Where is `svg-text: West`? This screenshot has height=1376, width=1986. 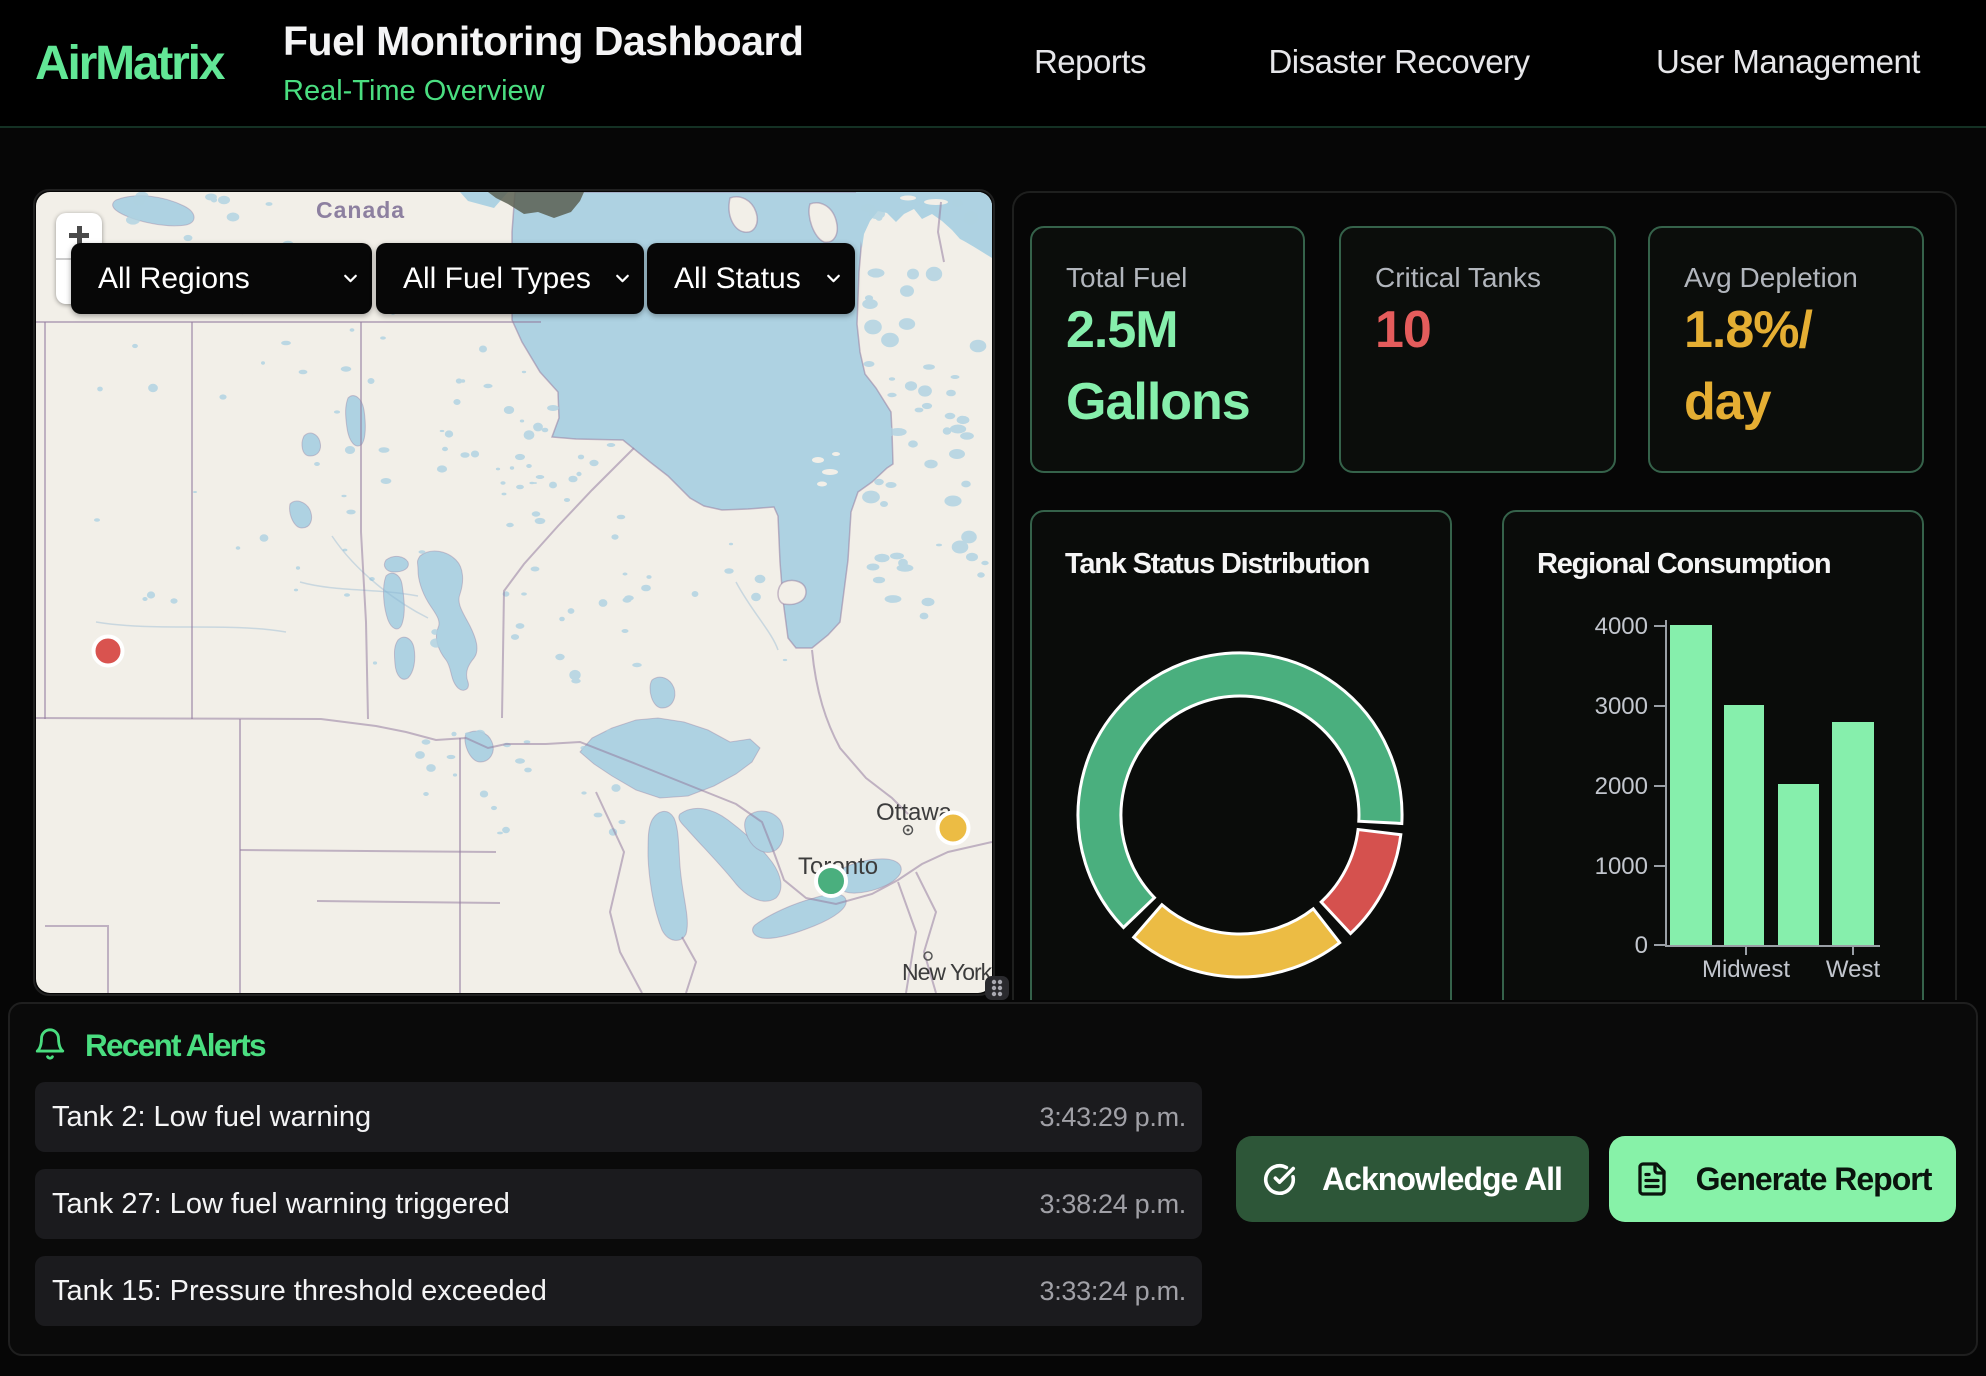
svg-text: West is located at coordinates (1853, 969).